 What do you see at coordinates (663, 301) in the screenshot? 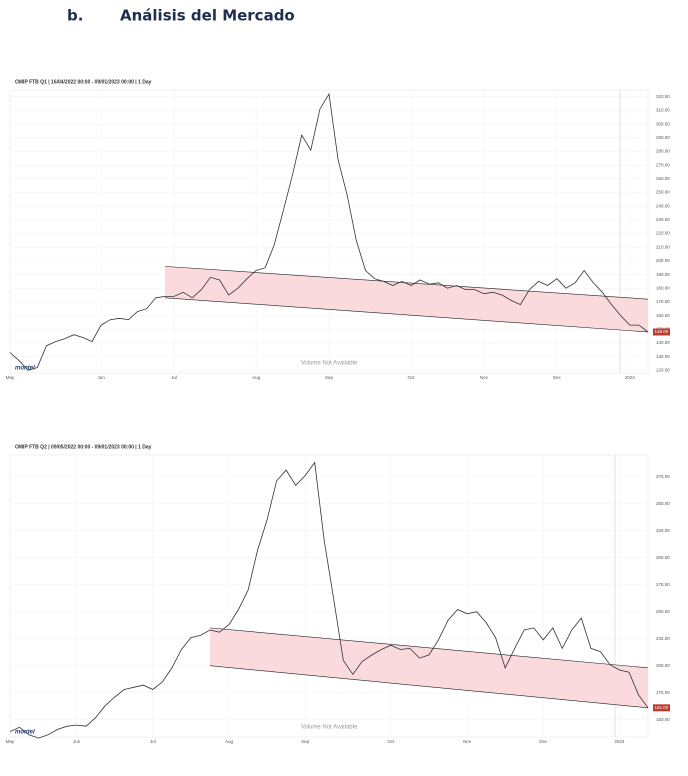
I see `y-tick-label: 170.00` at bounding box center [663, 301].